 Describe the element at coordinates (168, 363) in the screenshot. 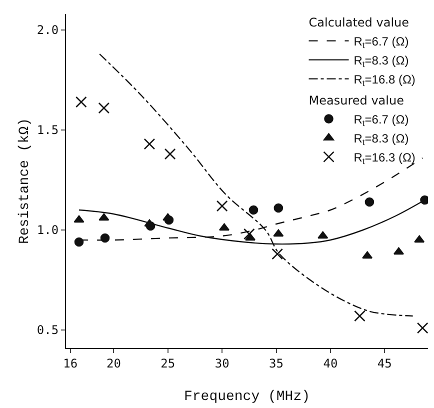

I see `x-tick-label: 25` at that location.